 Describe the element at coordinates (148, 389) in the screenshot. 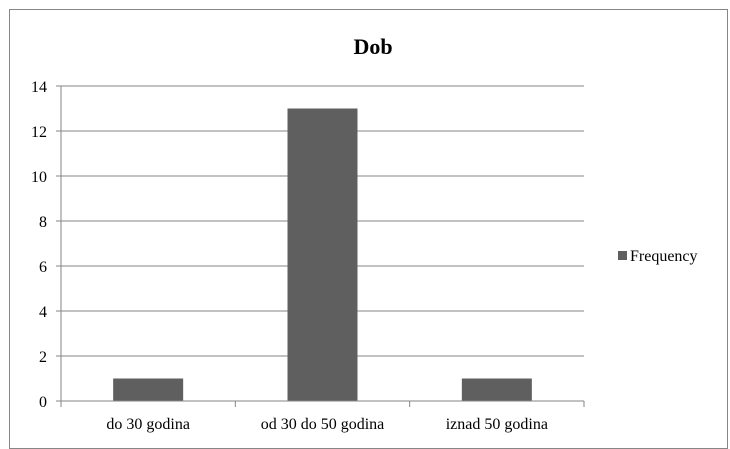

I see `bar-do-30-godina` at that location.